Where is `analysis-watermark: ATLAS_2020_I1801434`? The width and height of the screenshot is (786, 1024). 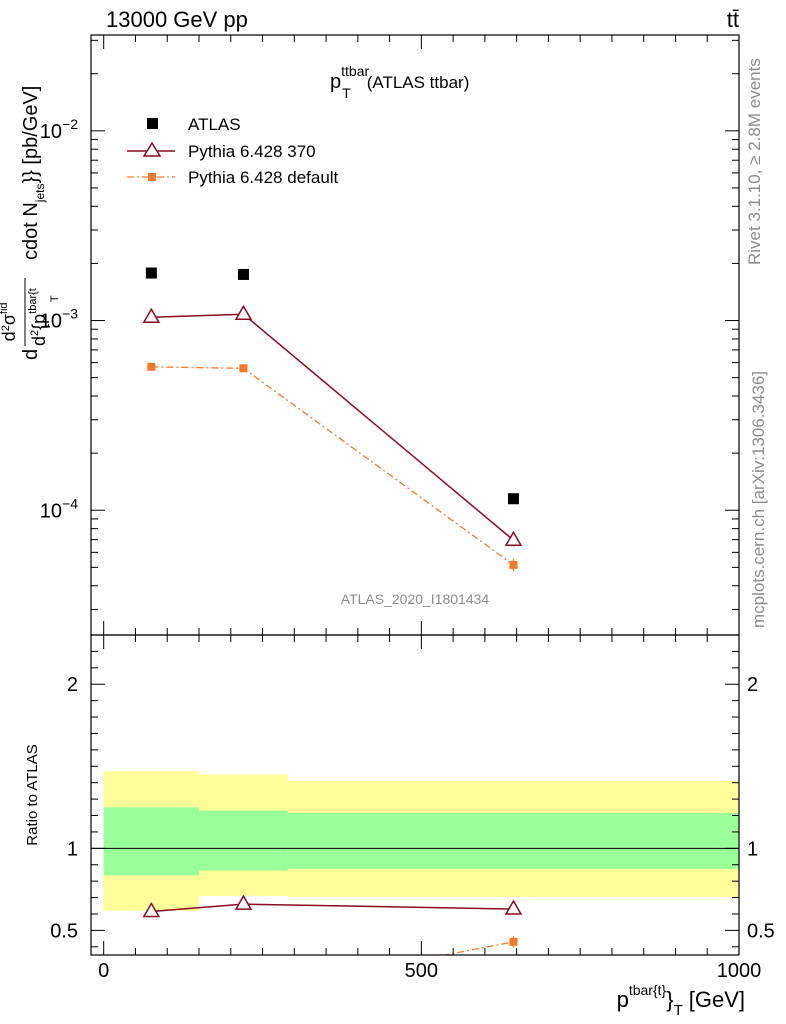
analysis-watermark: ATLAS_2020_I1801434 is located at coordinates (415, 599).